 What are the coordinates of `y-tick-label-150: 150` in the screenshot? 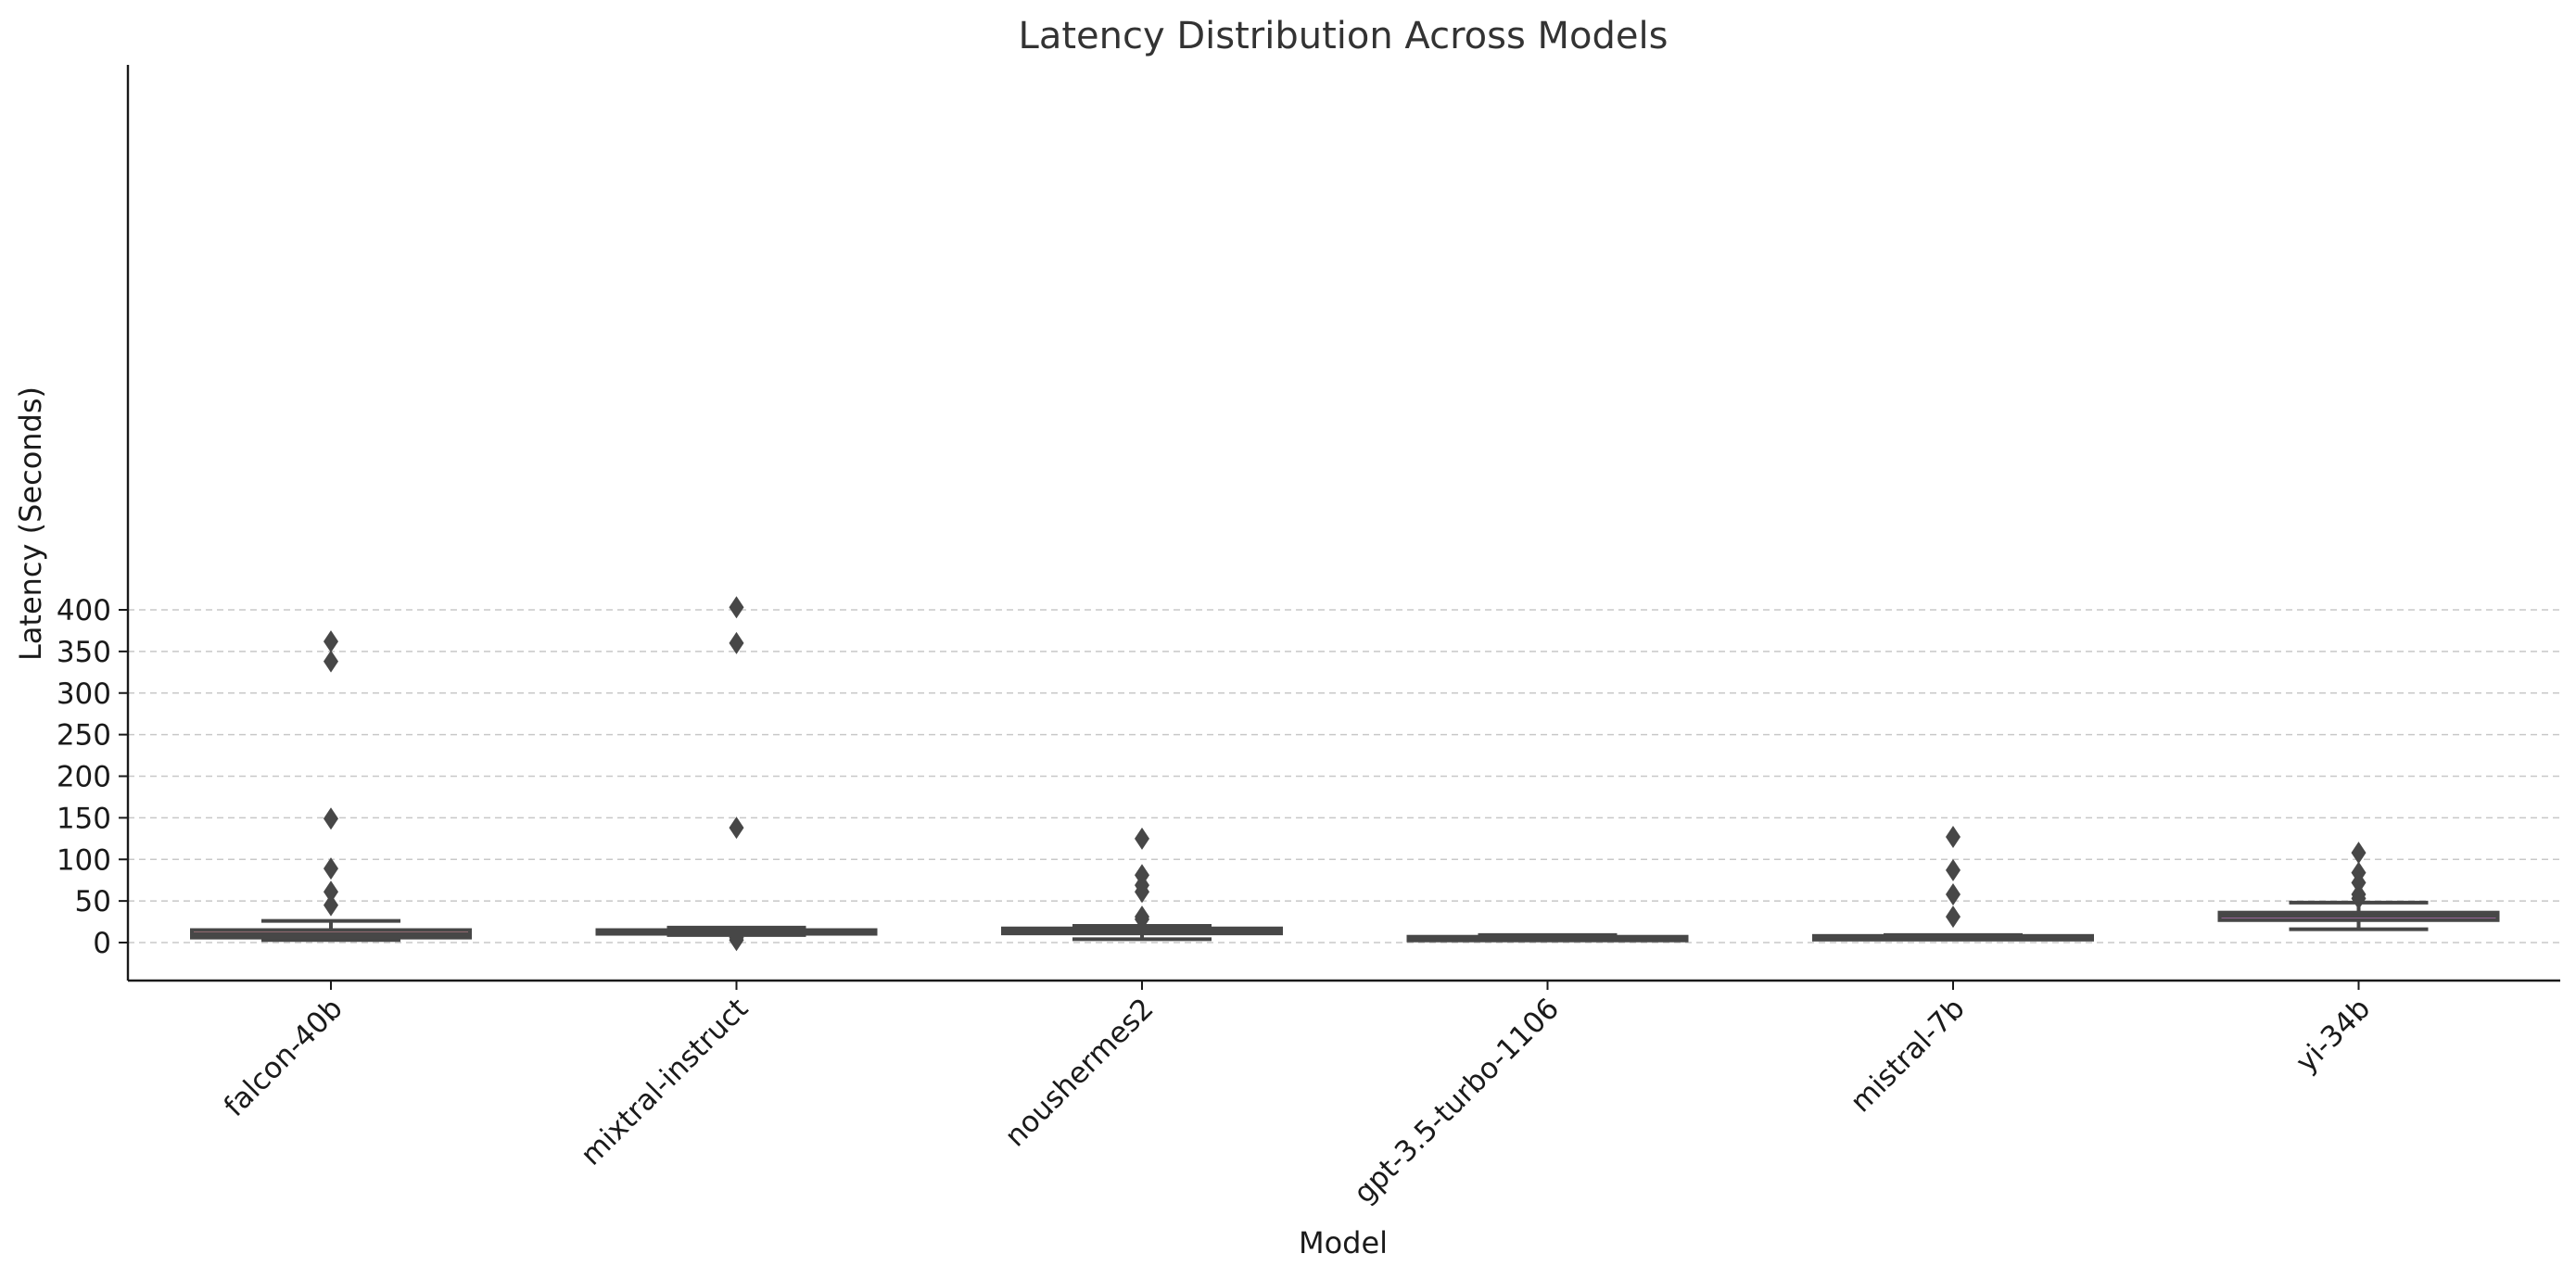 It's located at (84, 818).